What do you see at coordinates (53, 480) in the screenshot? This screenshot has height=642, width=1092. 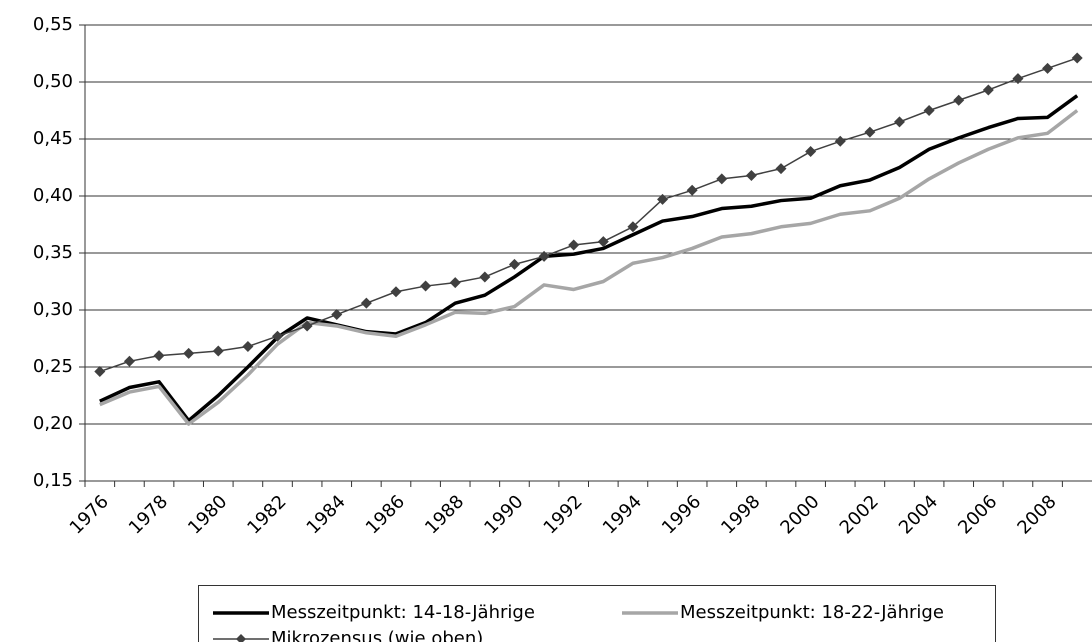 I see `y-tick-label: 0,15` at bounding box center [53, 480].